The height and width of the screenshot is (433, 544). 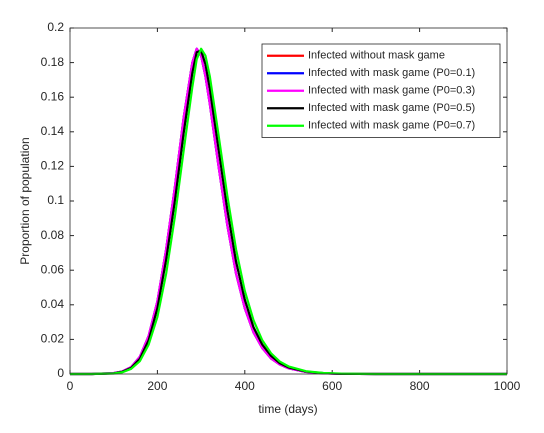 I want to click on y-tick-label: 0.2, so click(x=55, y=27).